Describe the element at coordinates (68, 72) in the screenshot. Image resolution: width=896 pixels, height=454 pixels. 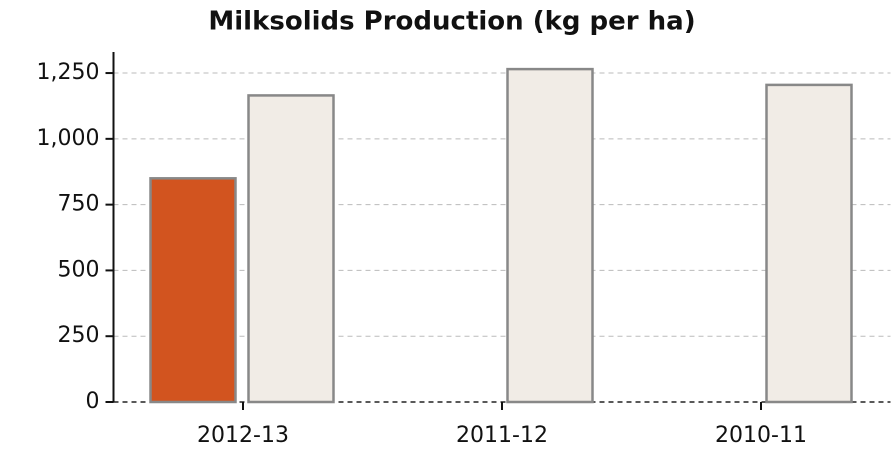
I see `y-tick-label: 1,250` at that location.